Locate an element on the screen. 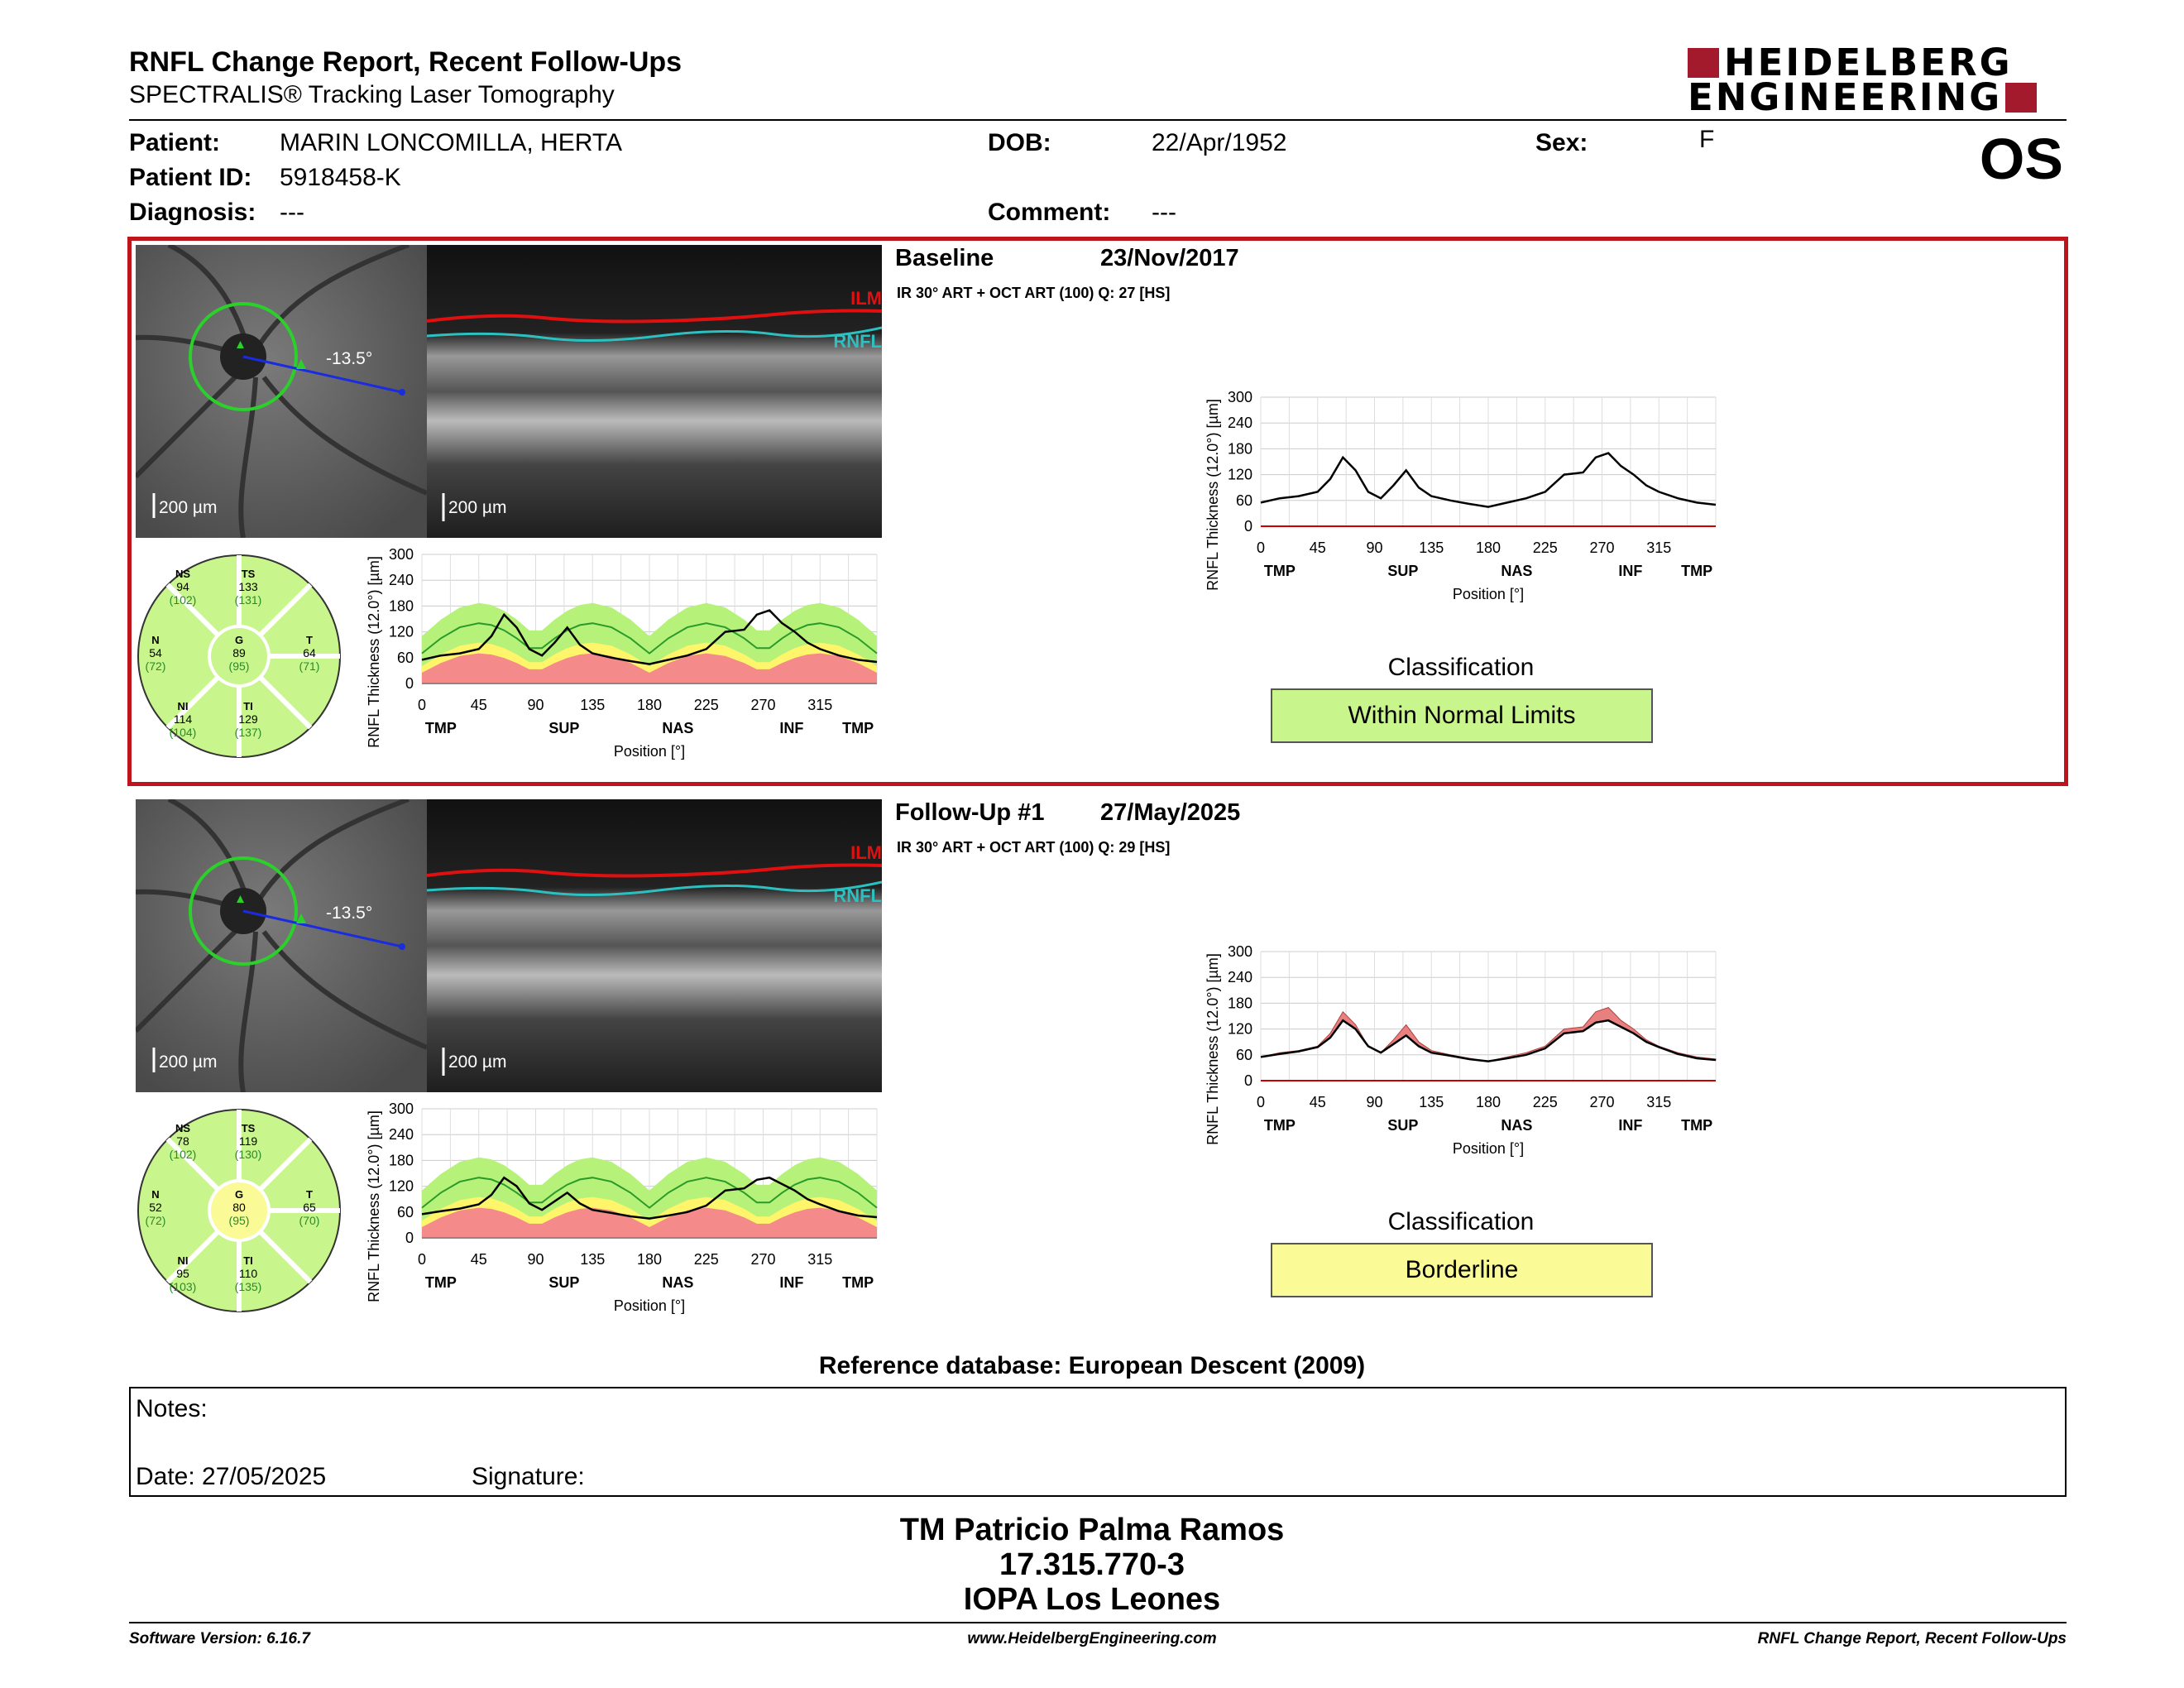 The width and height of the screenshot is (2184, 1688). svg-text: 240 is located at coordinates (401, 1134).